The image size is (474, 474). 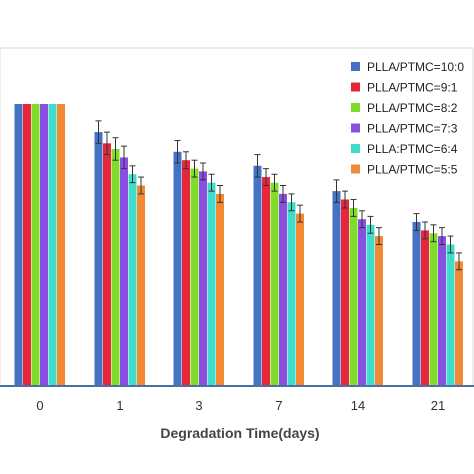 What do you see at coordinates (198, 405) in the screenshot?
I see `x-tick-label-3: 3` at bounding box center [198, 405].